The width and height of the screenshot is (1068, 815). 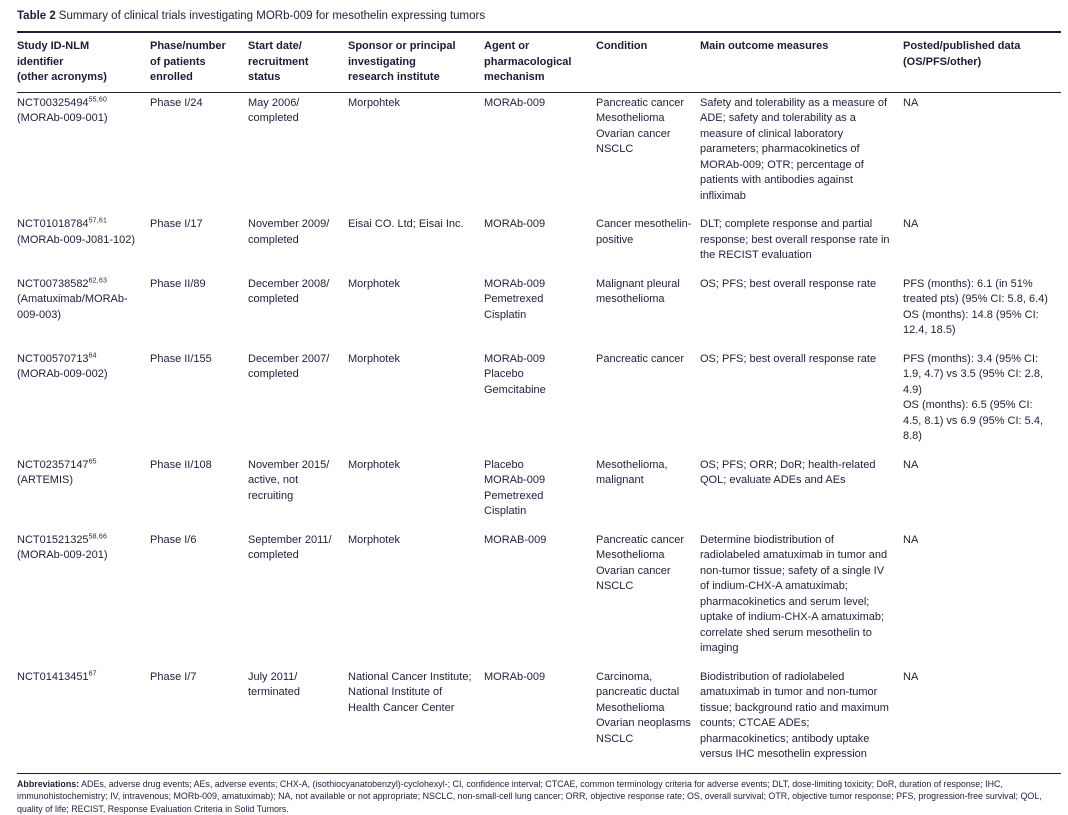 I want to click on cell-sponsor: Morpohtek, so click(x=416, y=153).